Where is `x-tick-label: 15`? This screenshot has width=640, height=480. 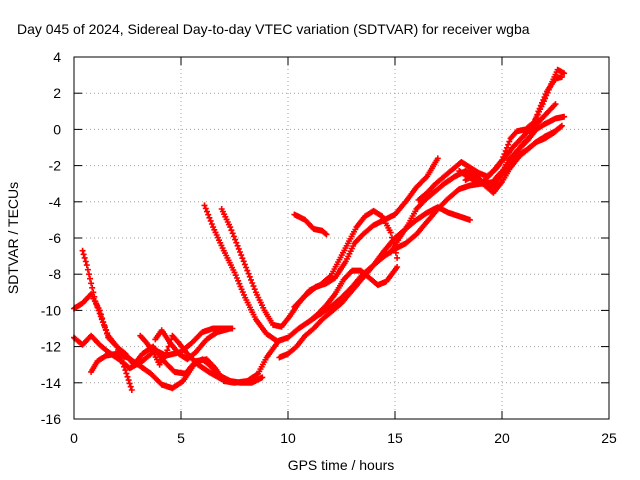
x-tick-label: 15 is located at coordinates (395, 438).